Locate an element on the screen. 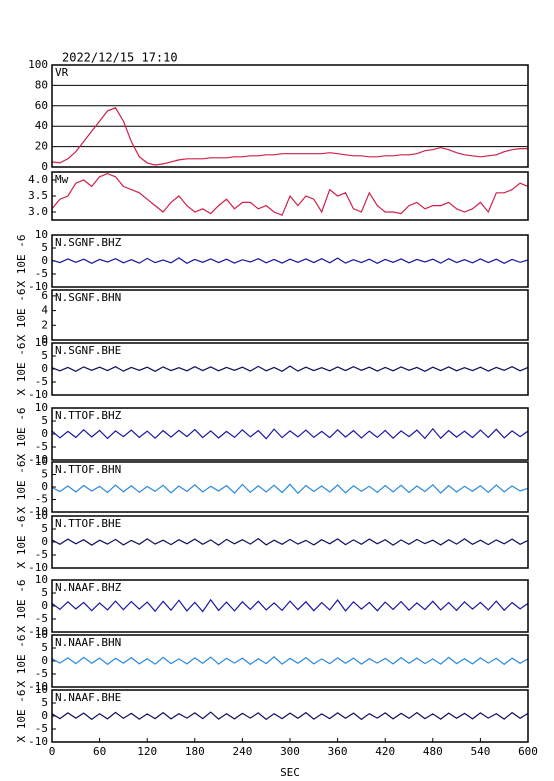  y-tick-label: 2 is located at coordinates (44, 324).